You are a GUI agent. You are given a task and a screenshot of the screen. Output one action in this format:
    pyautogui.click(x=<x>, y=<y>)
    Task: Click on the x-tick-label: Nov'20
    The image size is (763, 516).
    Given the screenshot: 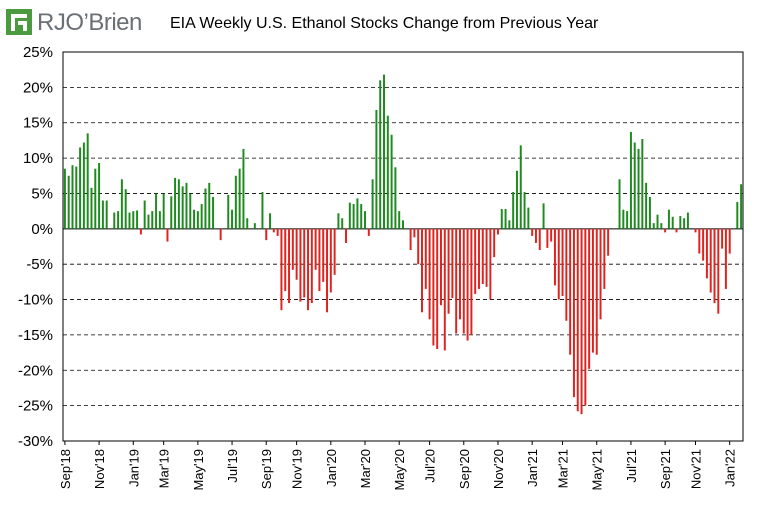 What is the action you would take?
    pyautogui.click(x=498, y=469)
    